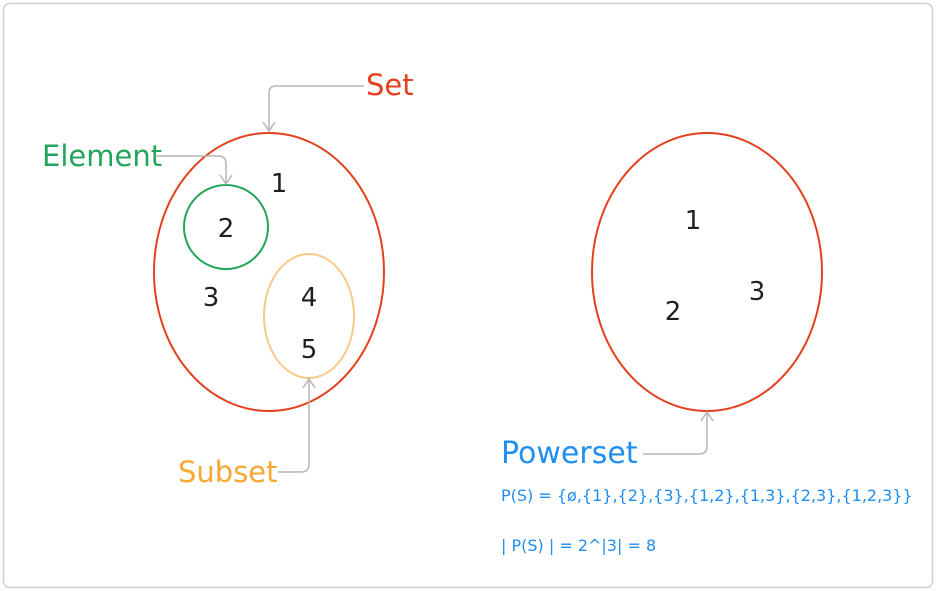 The width and height of the screenshot is (936, 591). What do you see at coordinates (693, 221) in the screenshot?
I see `powerset-number-1: 1` at bounding box center [693, 221].